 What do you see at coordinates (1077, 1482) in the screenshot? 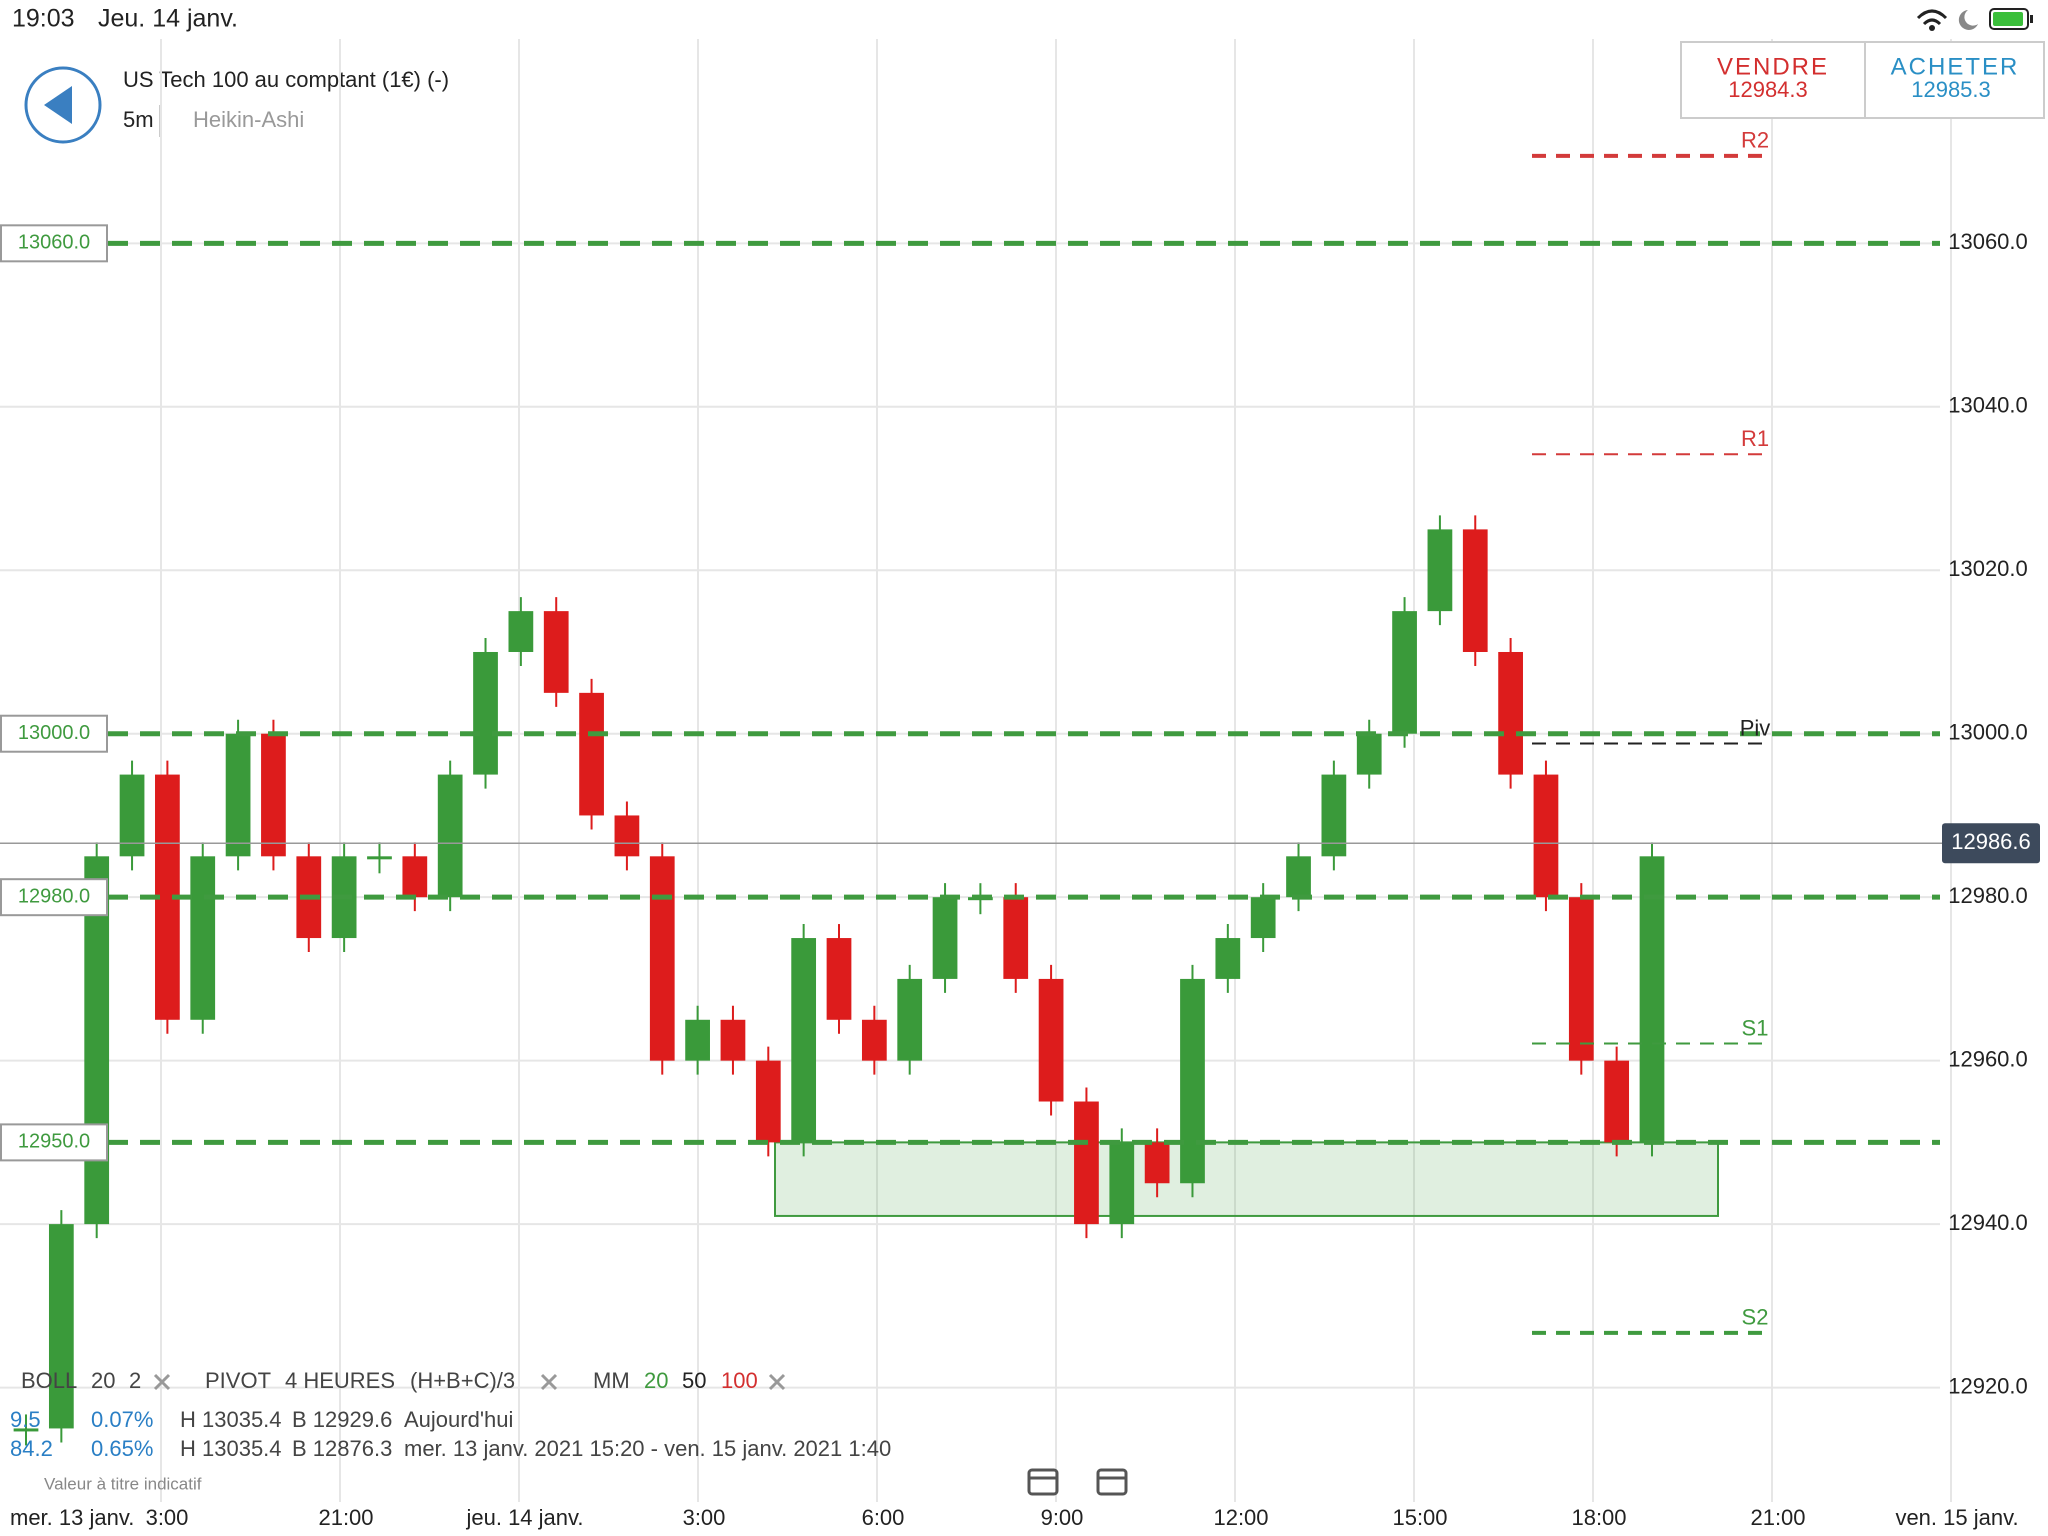
I see `calendar-icons` at bounding box center [1077, 1482].